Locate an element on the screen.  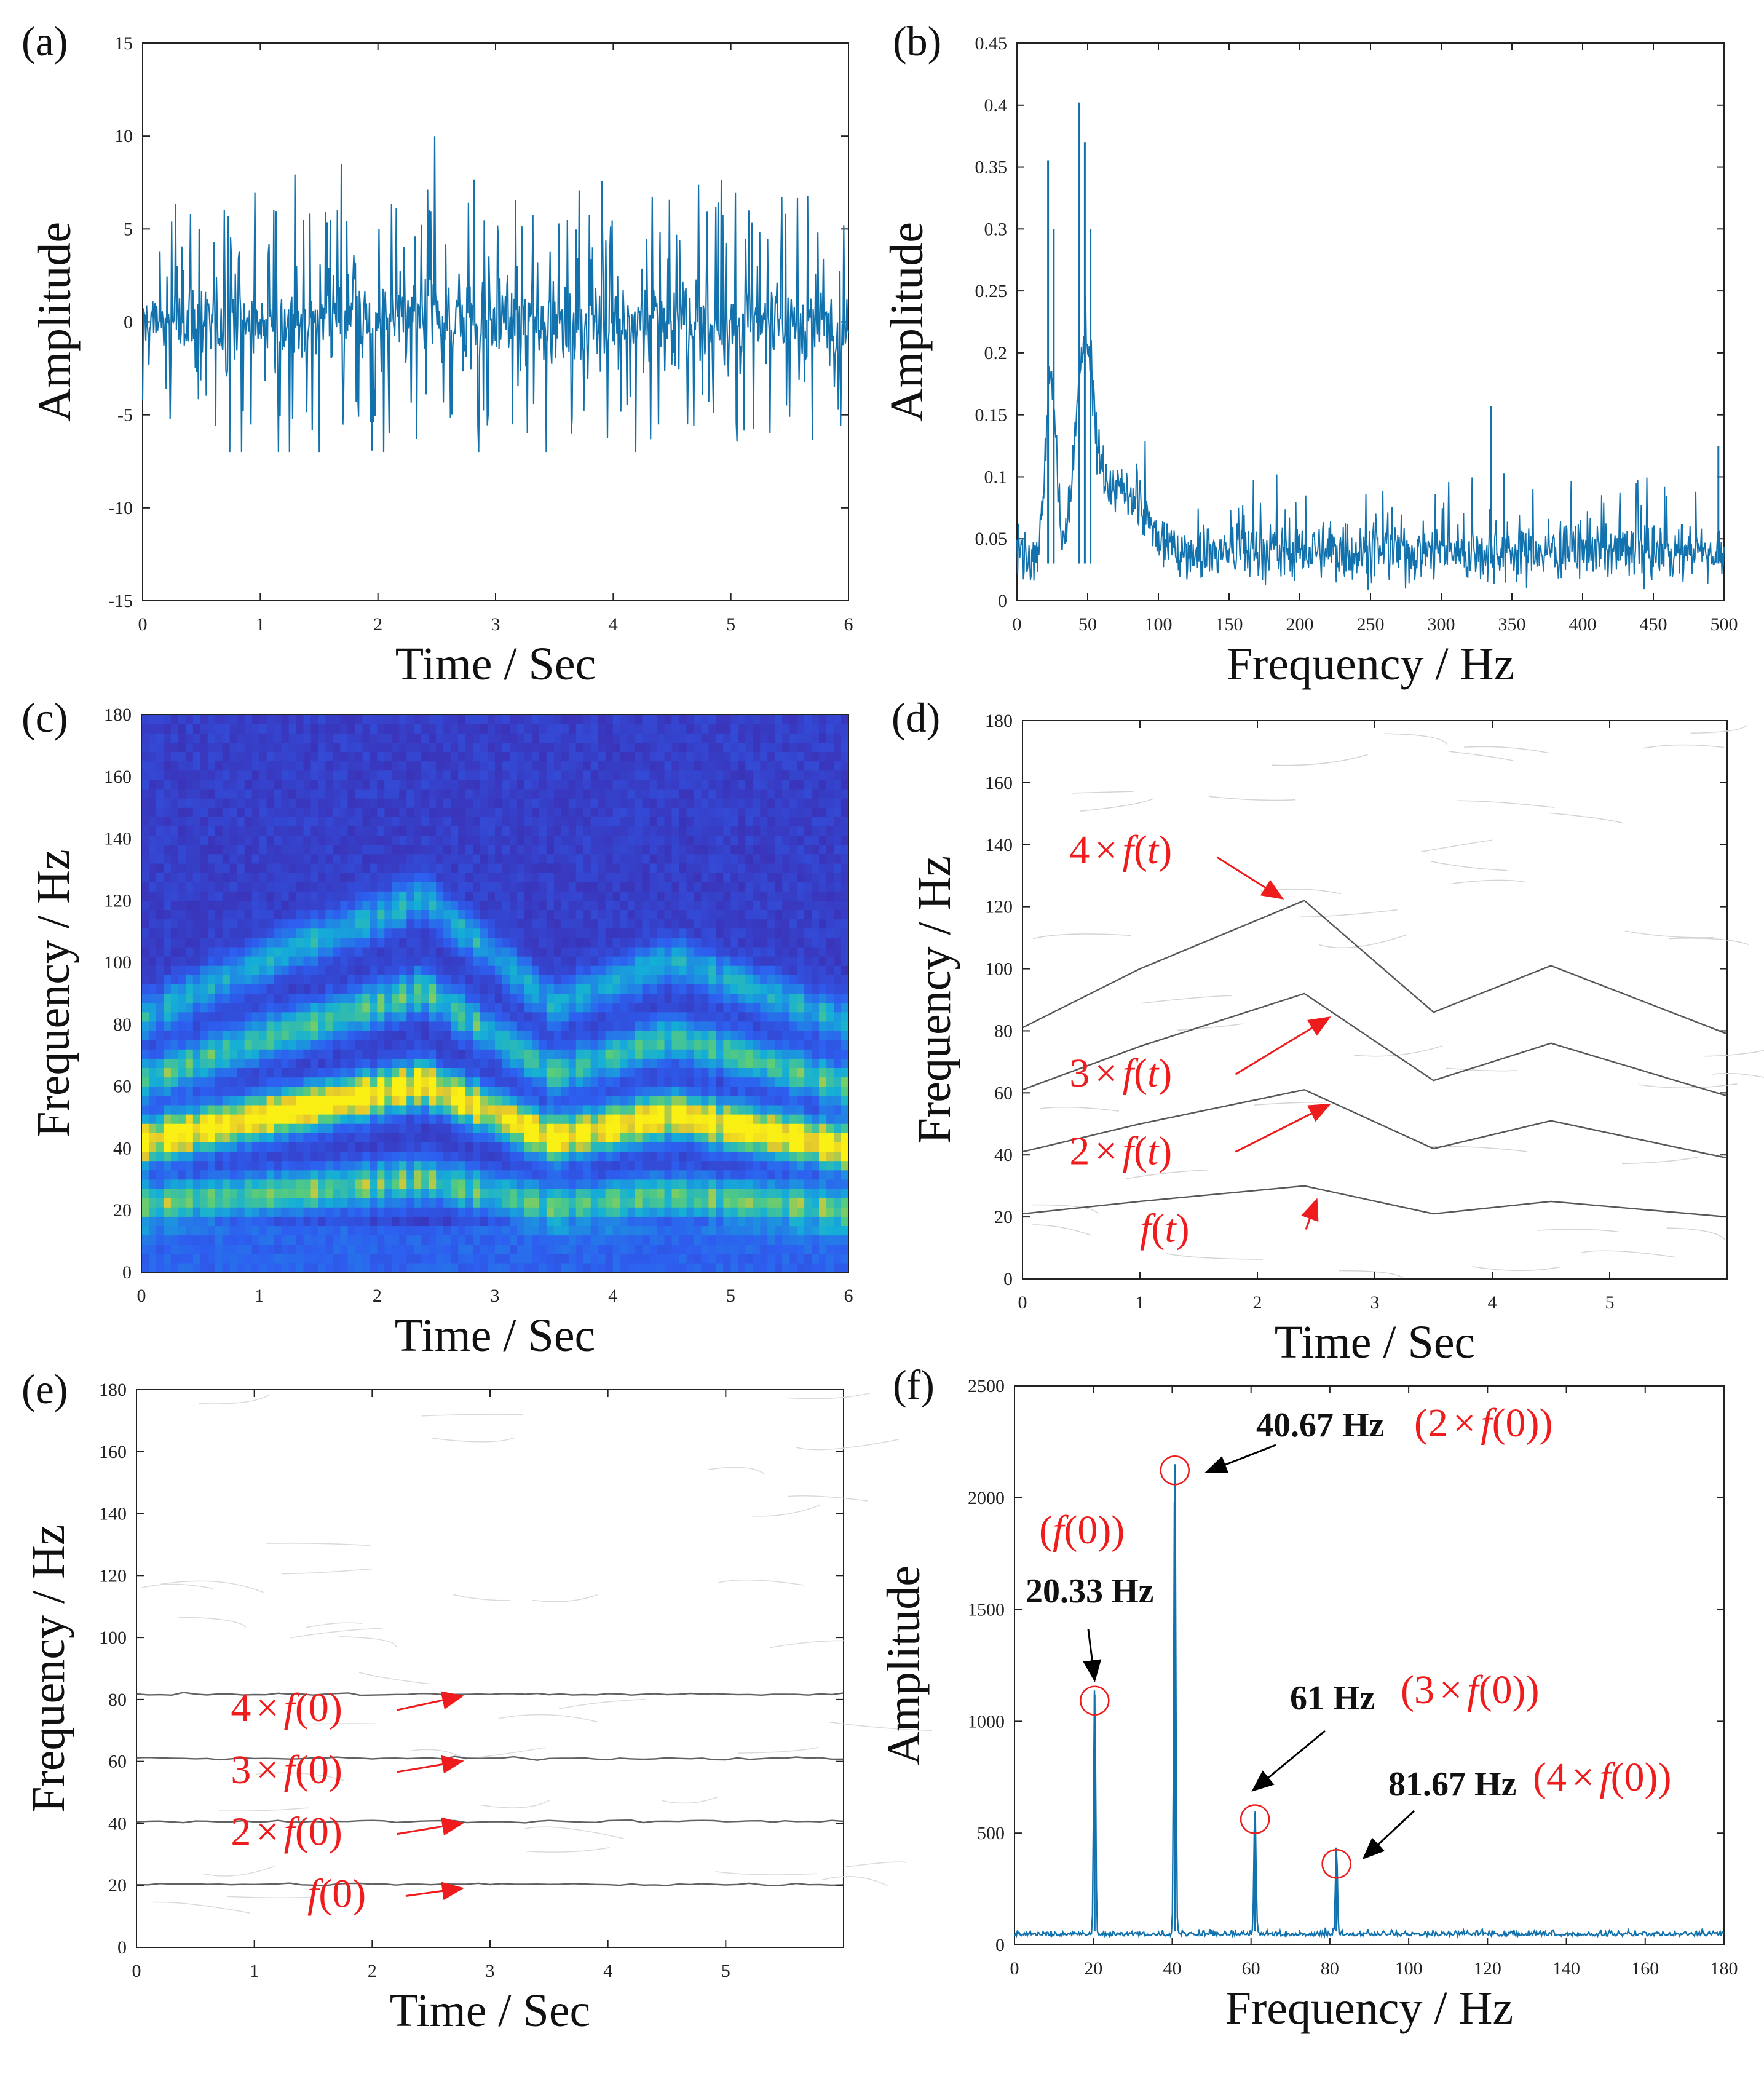
y-tick-label: 0.25 is located at coordinates (991, 291).